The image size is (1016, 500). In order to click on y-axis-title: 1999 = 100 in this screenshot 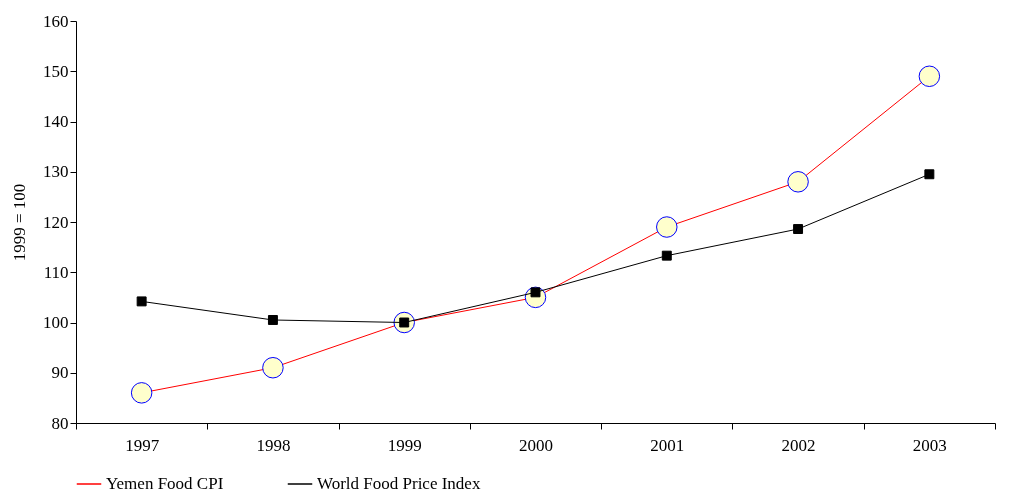, I will do `click(19, 222)`.